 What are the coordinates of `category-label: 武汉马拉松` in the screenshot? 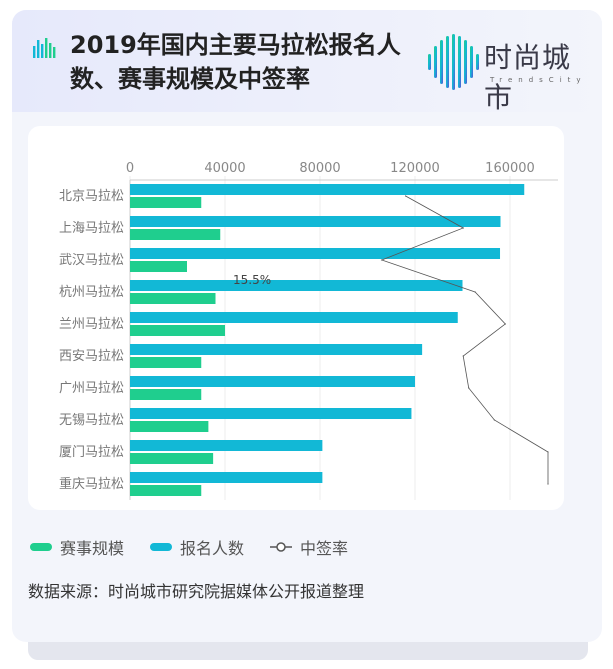 It's located at (91, 260).